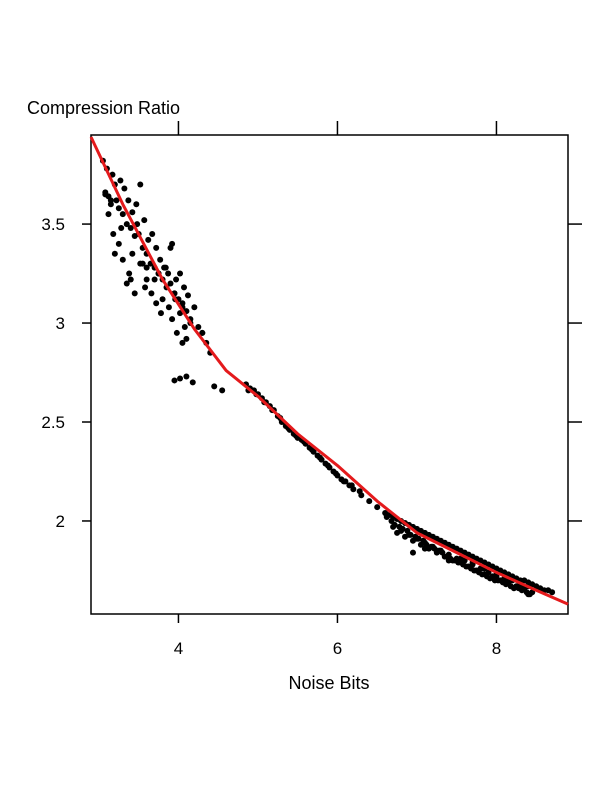 This screenshot has height=792, width=612. I want to click on chart-title: Compression Ratio, so click(103, 108).